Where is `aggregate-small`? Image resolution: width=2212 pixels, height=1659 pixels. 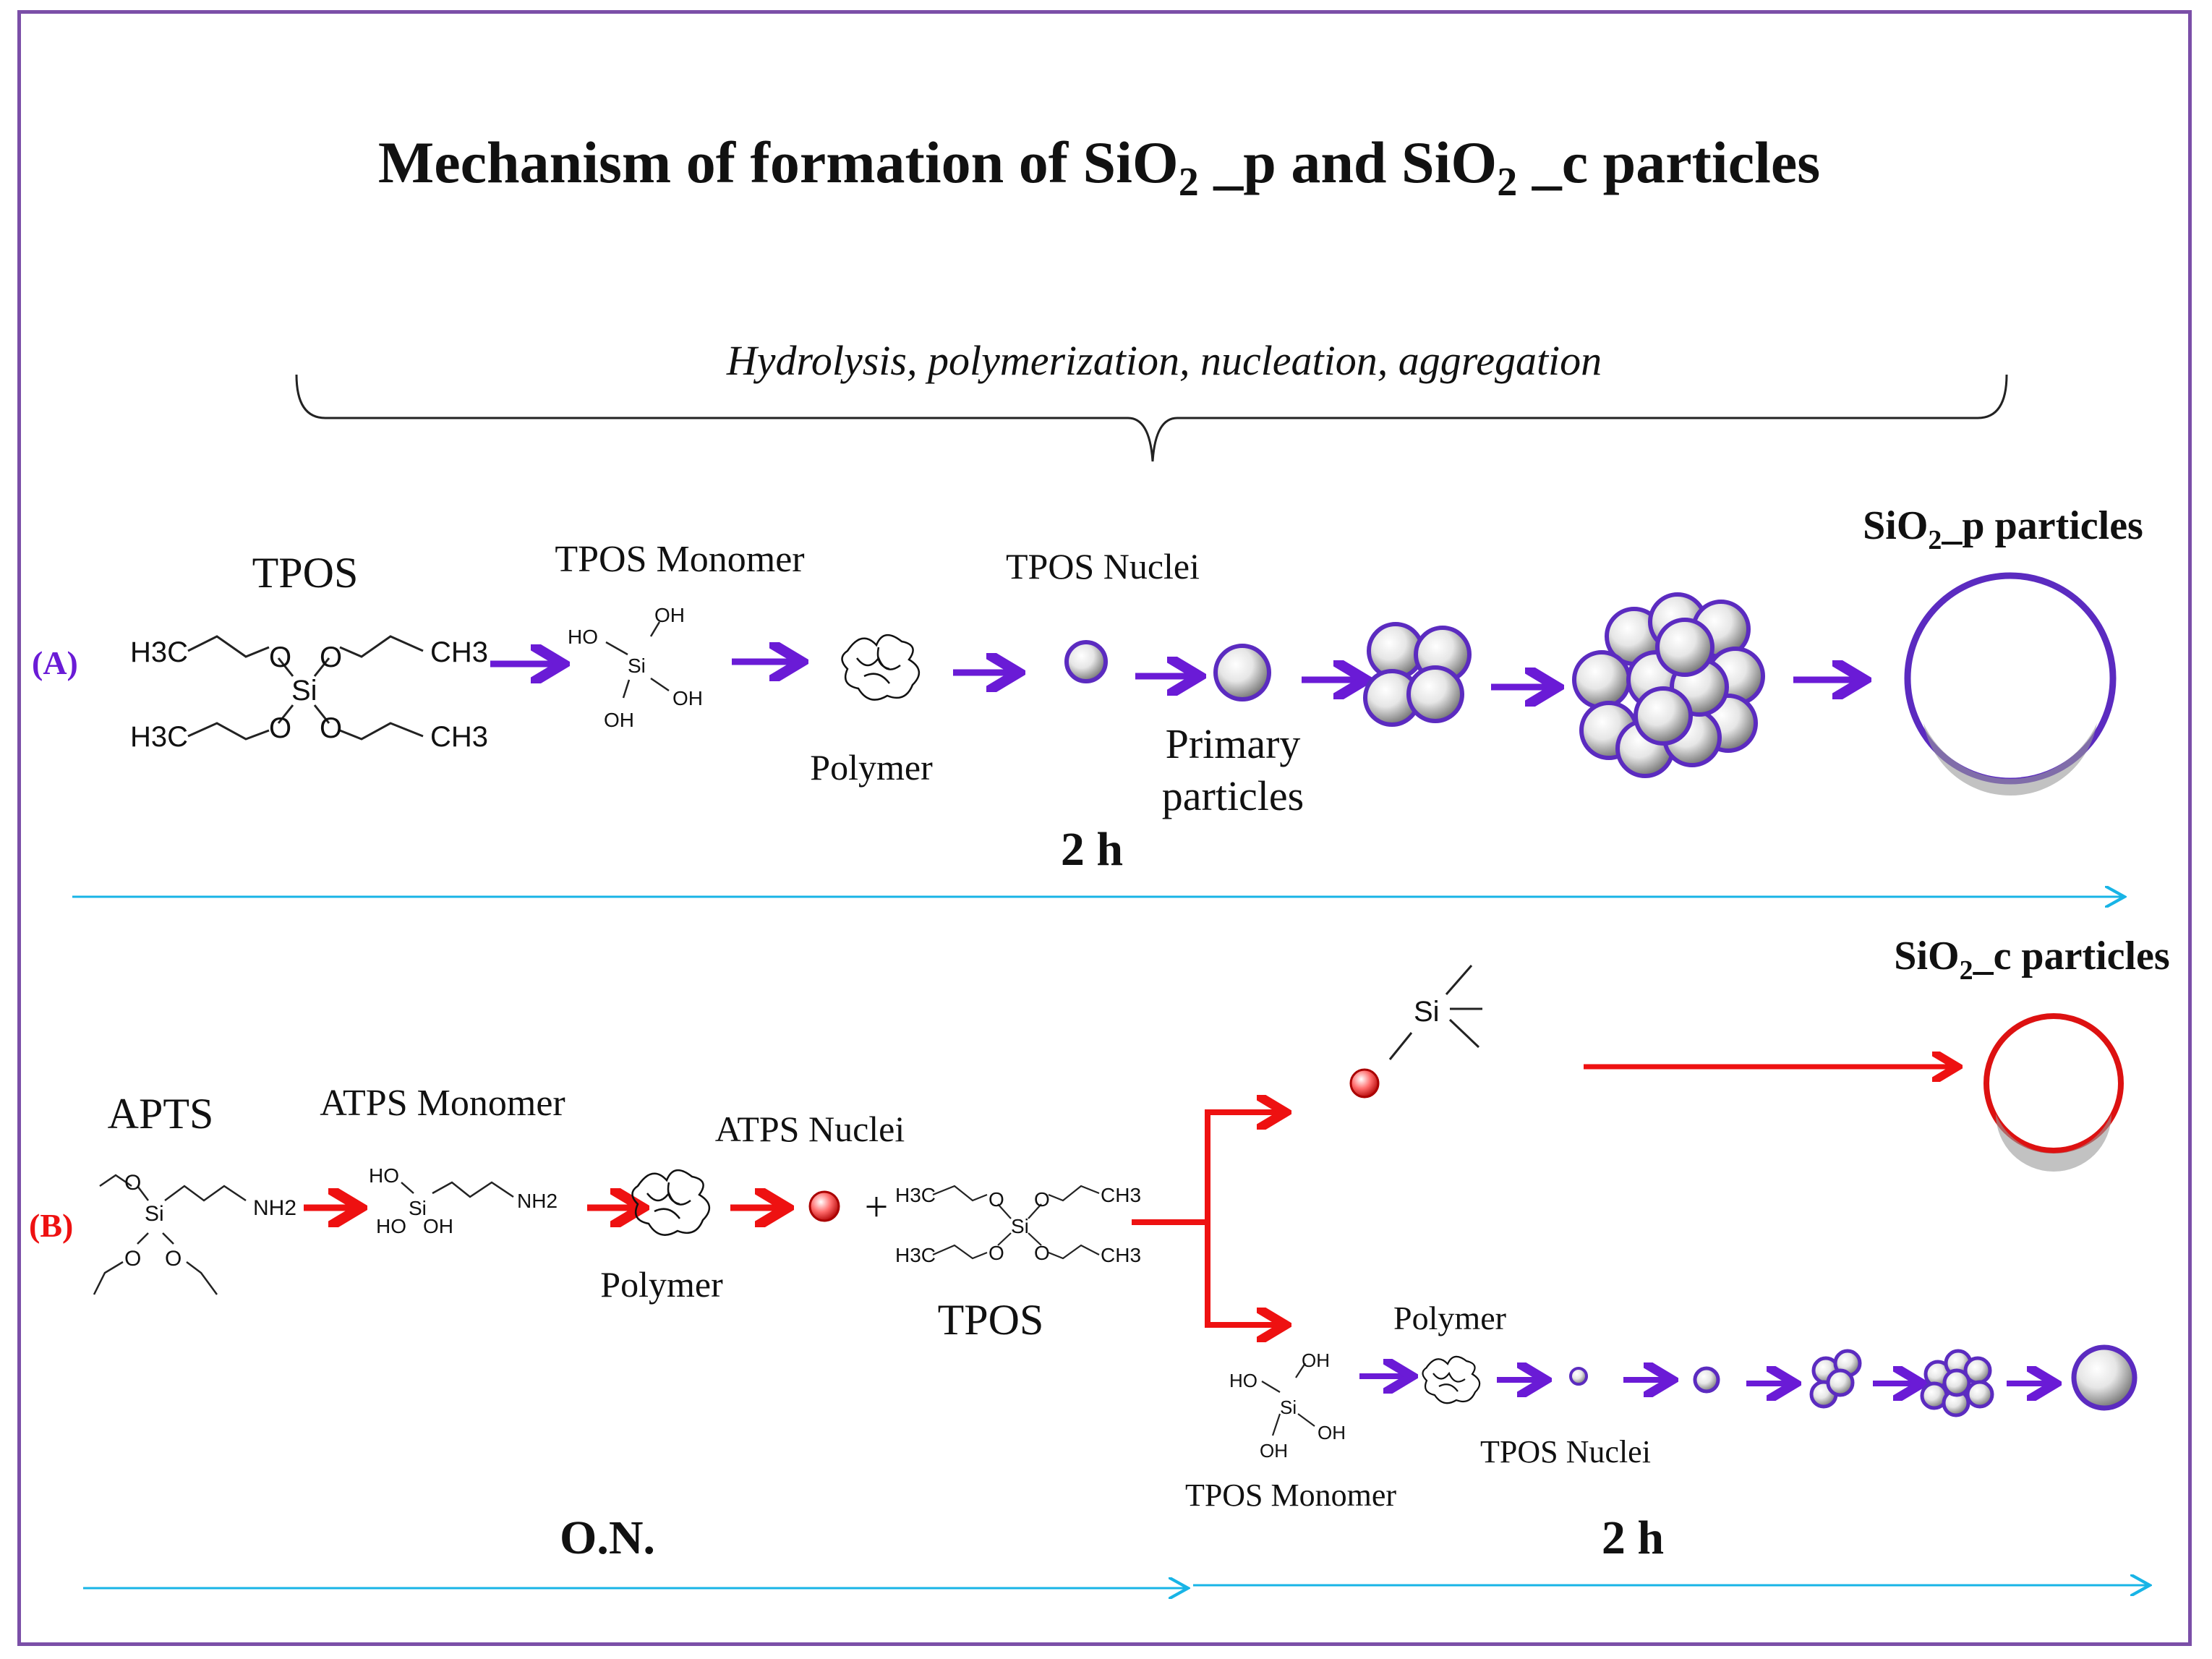 aggregate-small is located at coordinates (1417, 674).